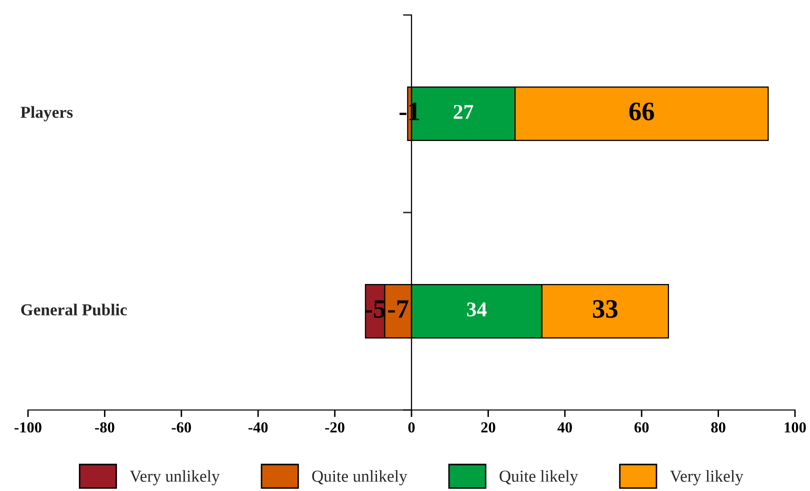 Image resolution: width=810 pixels, height=491 pixels. I want to click on legend-label: Very unlikely, so click(175, 478).